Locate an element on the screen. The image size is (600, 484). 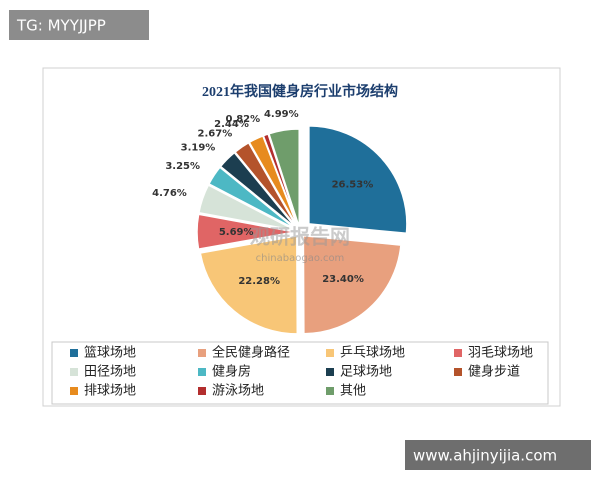
data-label: 0.82% is located at coordinates (242, 119).